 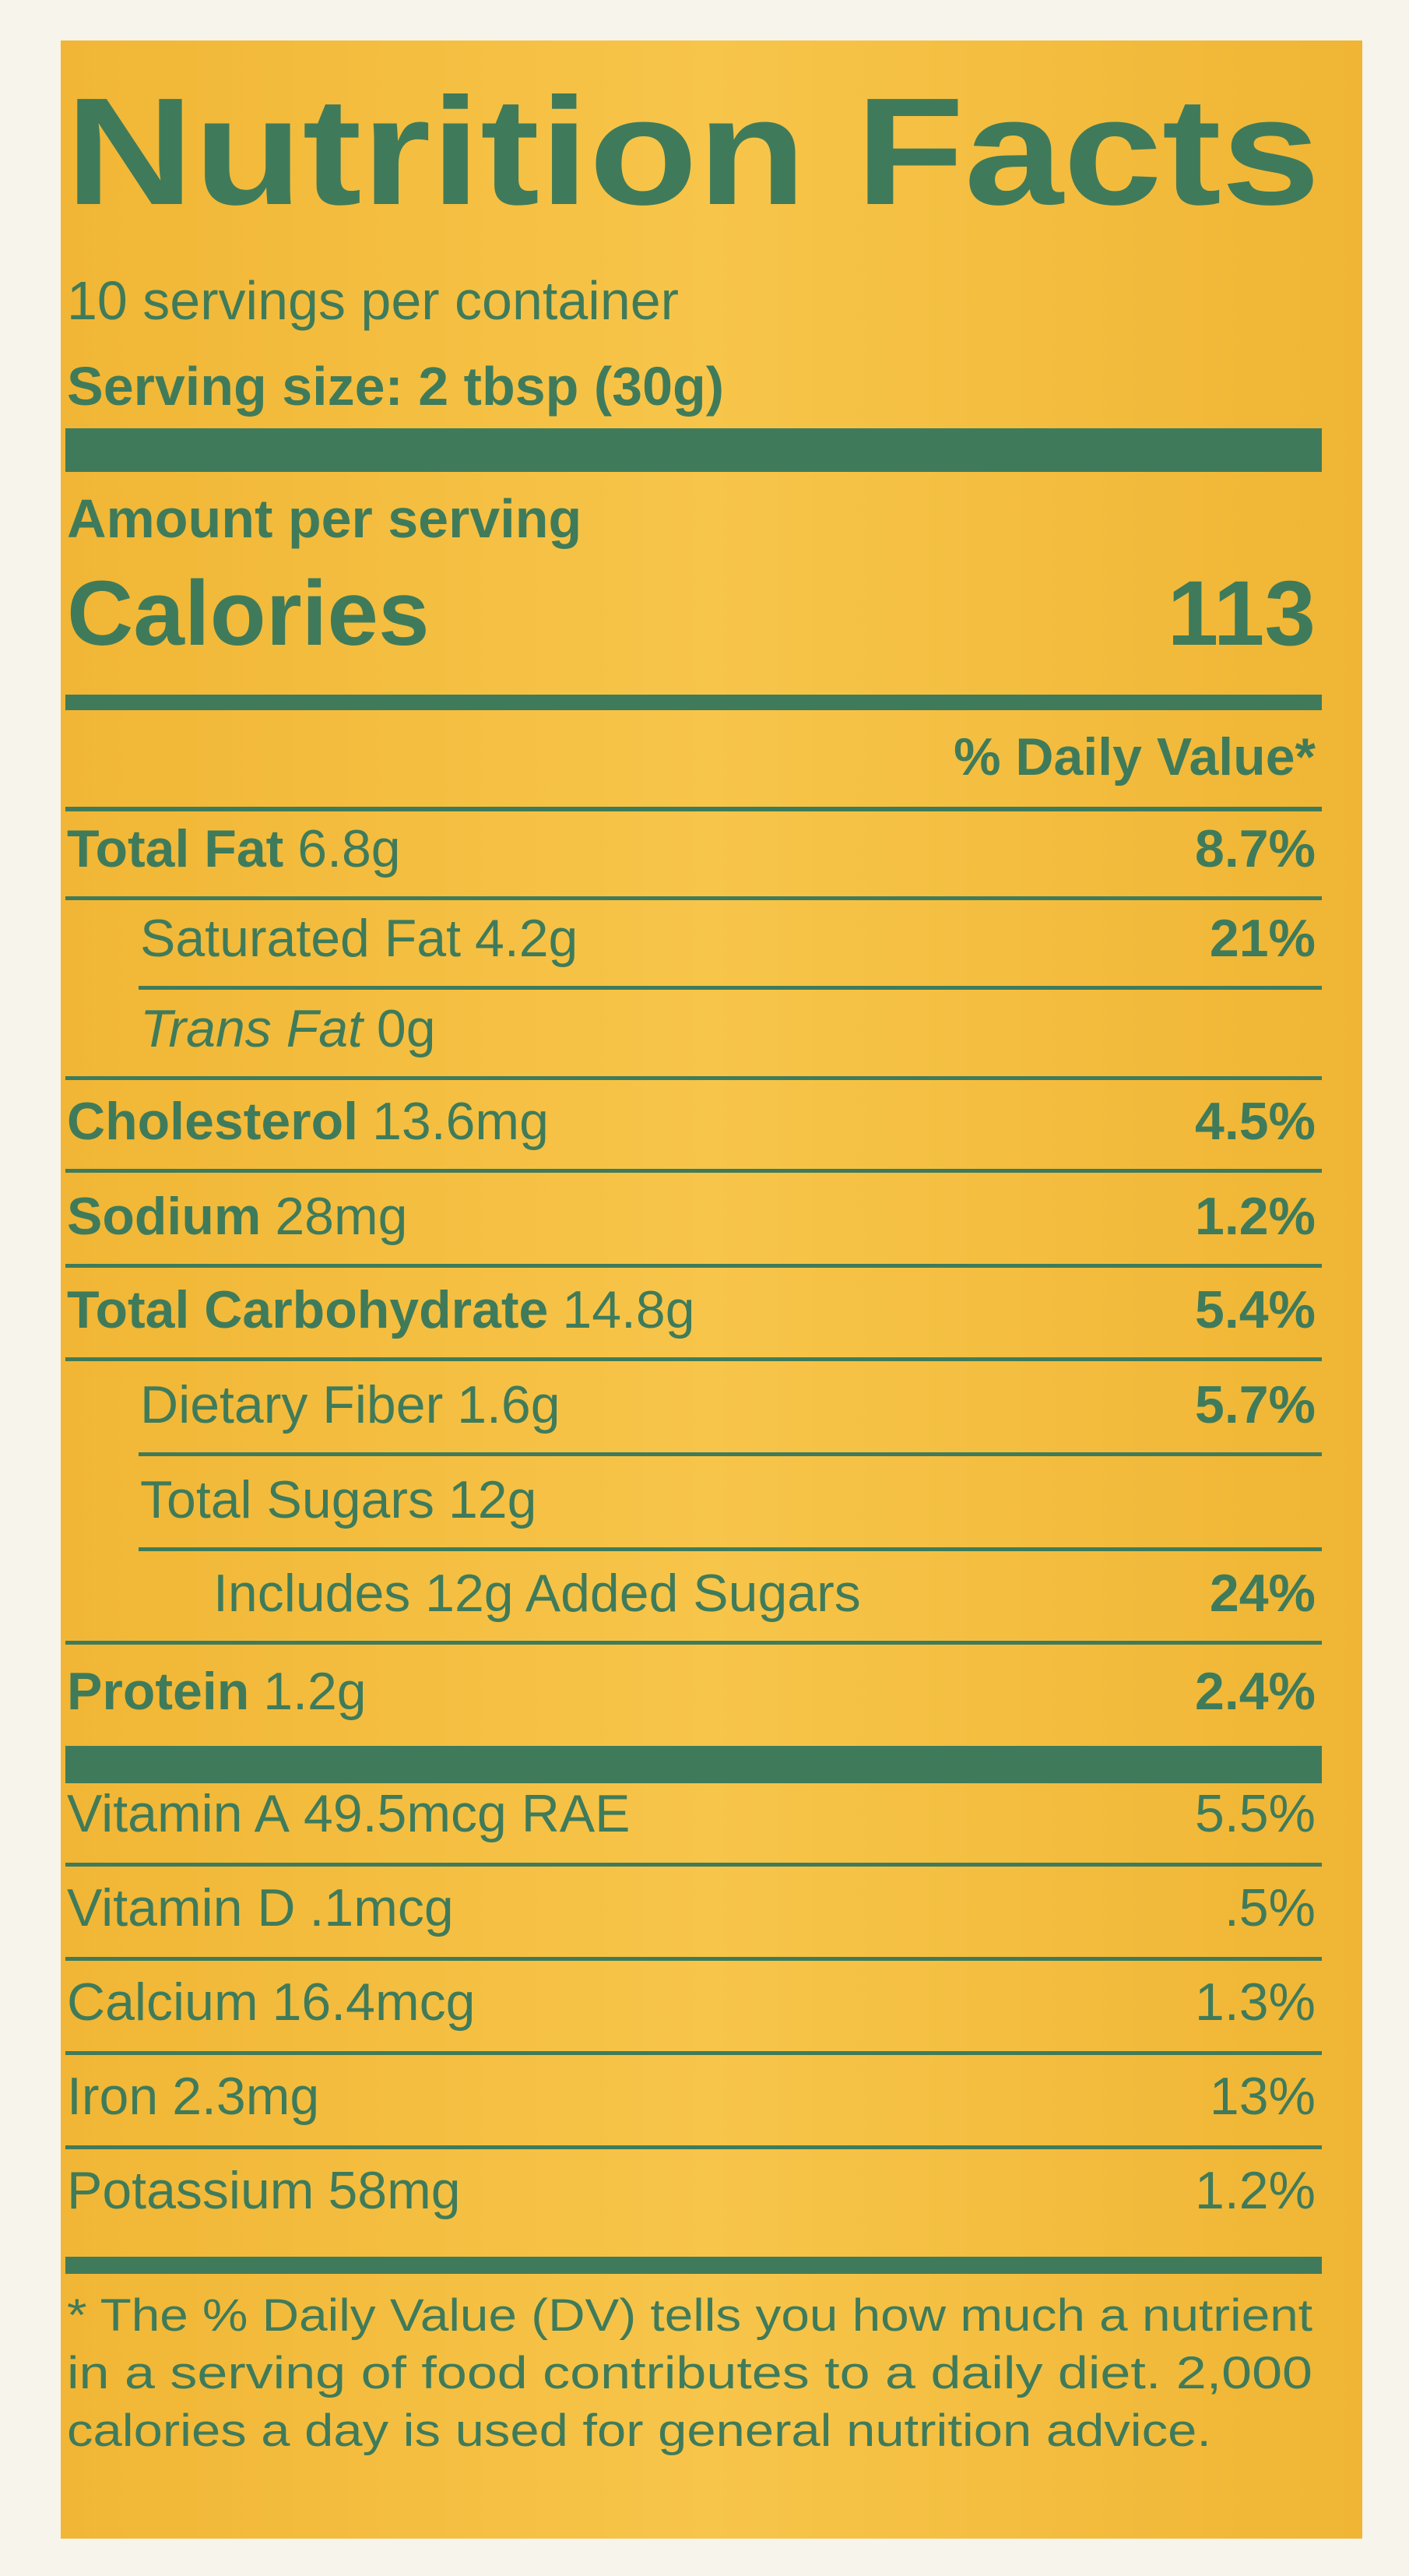 I want to click on nutrient-dv: 24%, so click(x=1263, y=1593).